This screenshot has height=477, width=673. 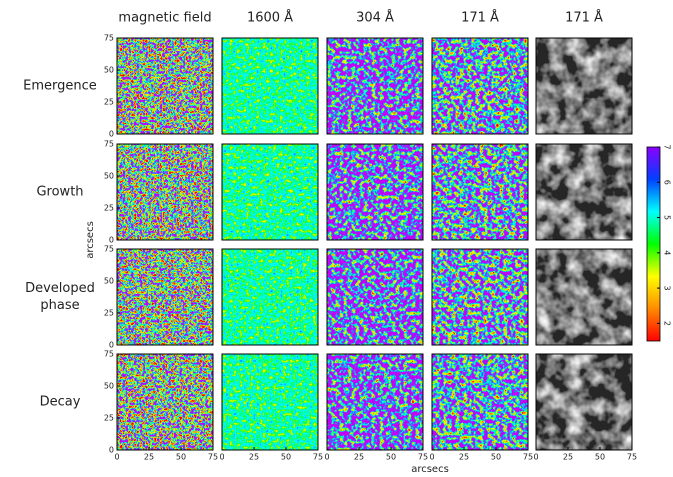 What do you see at coordinates (667, 146) in the screenshot?
I see `colorbar-tick-label: 7` at bounding box center [667, 146].